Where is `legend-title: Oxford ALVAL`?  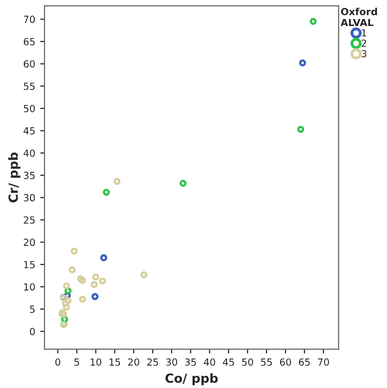 legend-title: Oxford ALVAL is located at coordinates (358, 17).